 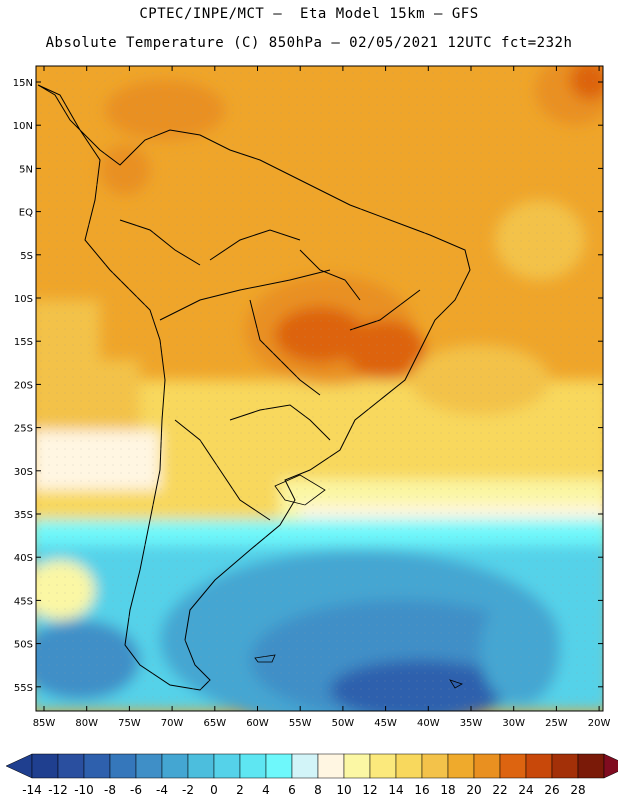 What do you see at coordinates (23, 472) in the screenshot?
I see `lat-tick-label: 30S` at bounding box center [23, 472].